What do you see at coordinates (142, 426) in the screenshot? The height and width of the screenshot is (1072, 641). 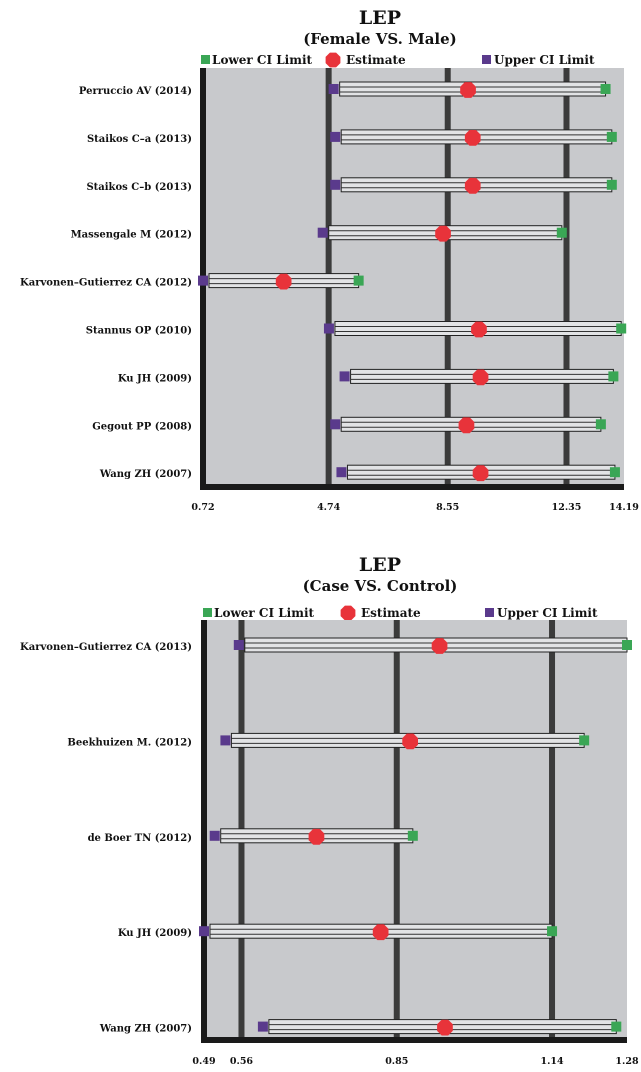 I see `study-label: Gegout PP (2008)` at bounding box center [142, 426].